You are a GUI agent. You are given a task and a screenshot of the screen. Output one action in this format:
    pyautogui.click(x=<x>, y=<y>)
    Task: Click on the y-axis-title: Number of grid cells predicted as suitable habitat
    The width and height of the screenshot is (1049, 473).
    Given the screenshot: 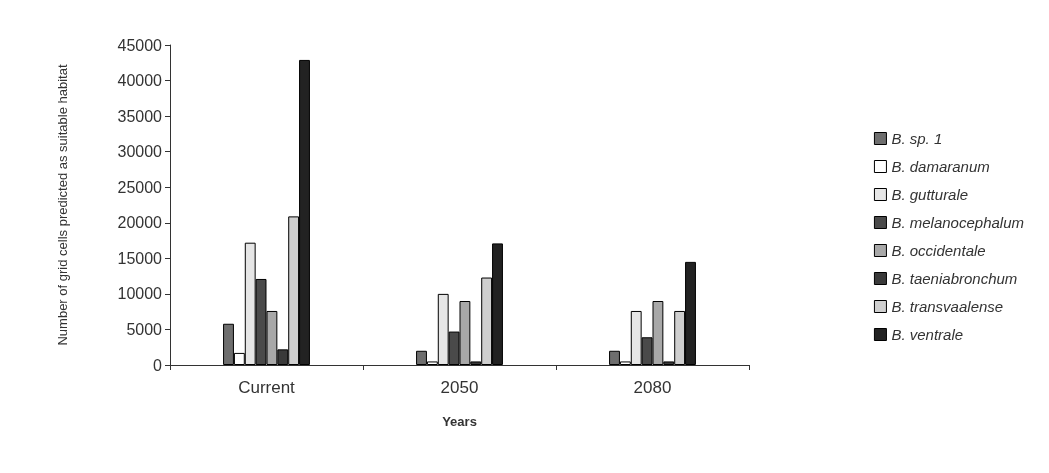 What is the action you would take?
    pyautogui.click(x=62, y=205)
    